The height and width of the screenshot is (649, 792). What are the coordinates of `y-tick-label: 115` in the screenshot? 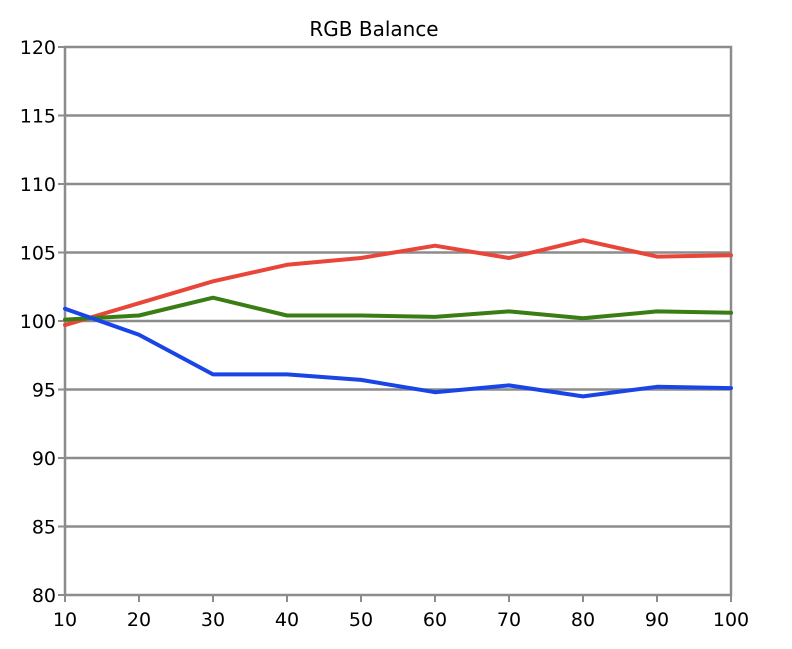 It's located at (38, 117).